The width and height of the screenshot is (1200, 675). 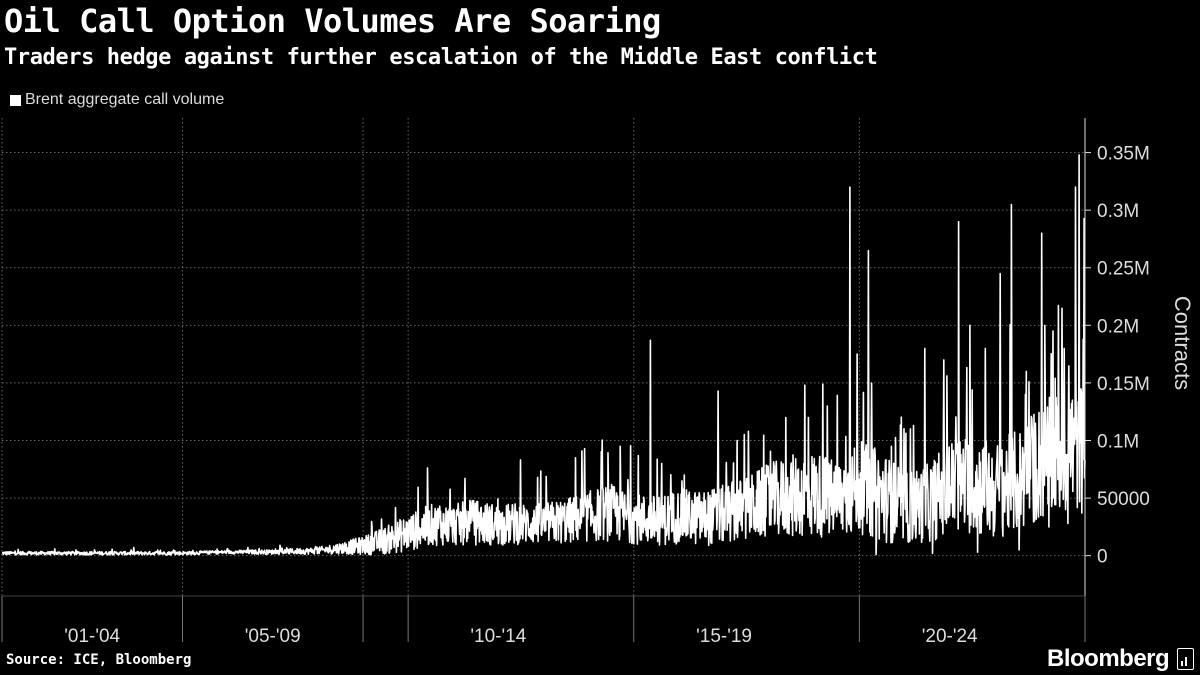 What do you see at coordinates (332, 21) in the screenshot?
I see `chart-title: Oil Call Option Volumes Are Soaring` at bounding box center [332, 21].